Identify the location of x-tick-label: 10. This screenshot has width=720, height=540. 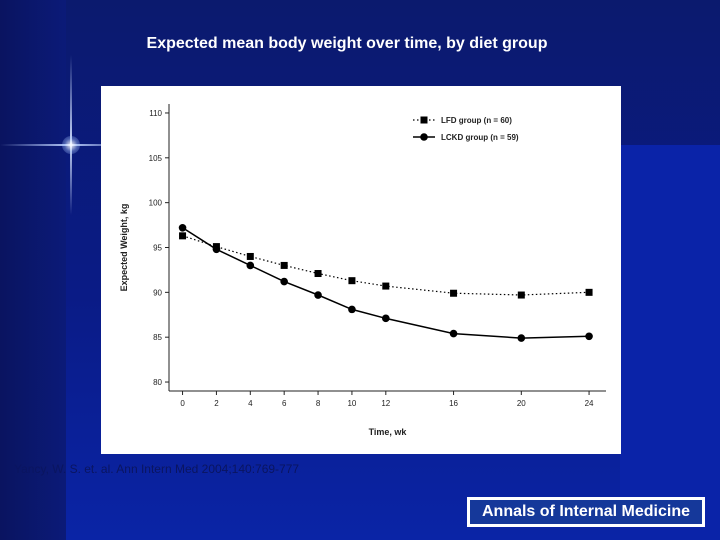
(351, 403).